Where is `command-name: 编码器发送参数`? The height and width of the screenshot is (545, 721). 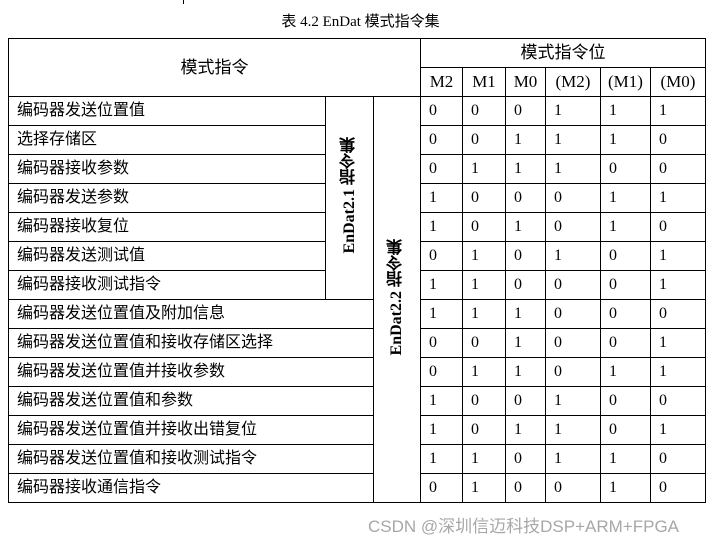 command-name: 编码器发送参数 is located at coordinates (167, 198).